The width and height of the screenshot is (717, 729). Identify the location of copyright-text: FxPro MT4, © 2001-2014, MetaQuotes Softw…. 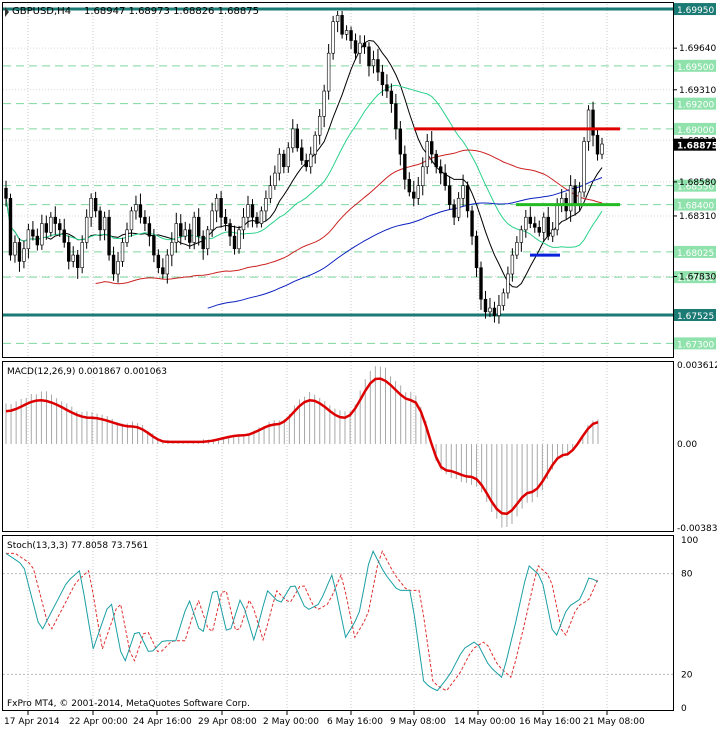
(128, 704).